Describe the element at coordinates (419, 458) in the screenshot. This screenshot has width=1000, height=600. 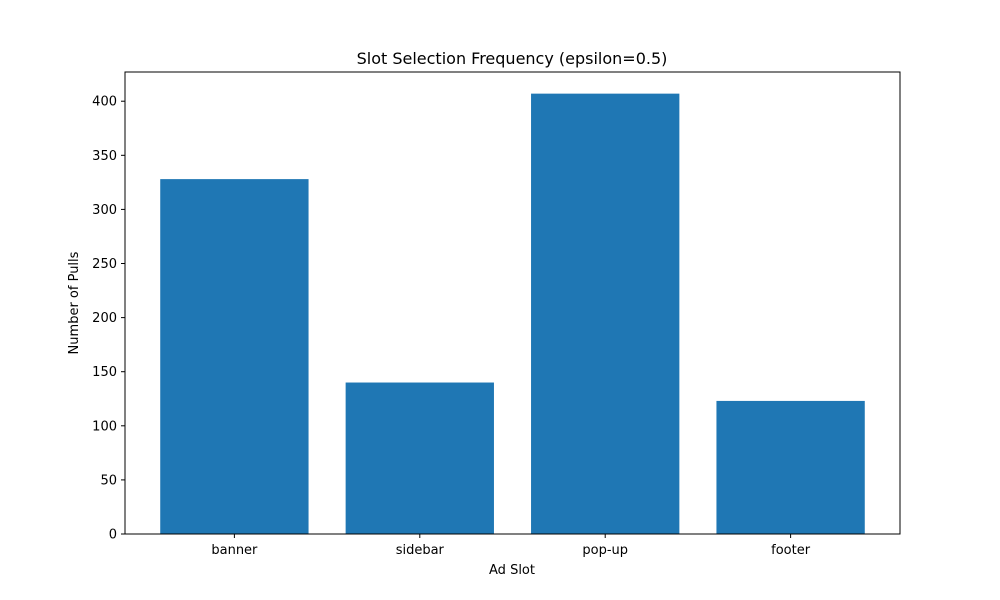
I see `bar-sidebar` at that location.